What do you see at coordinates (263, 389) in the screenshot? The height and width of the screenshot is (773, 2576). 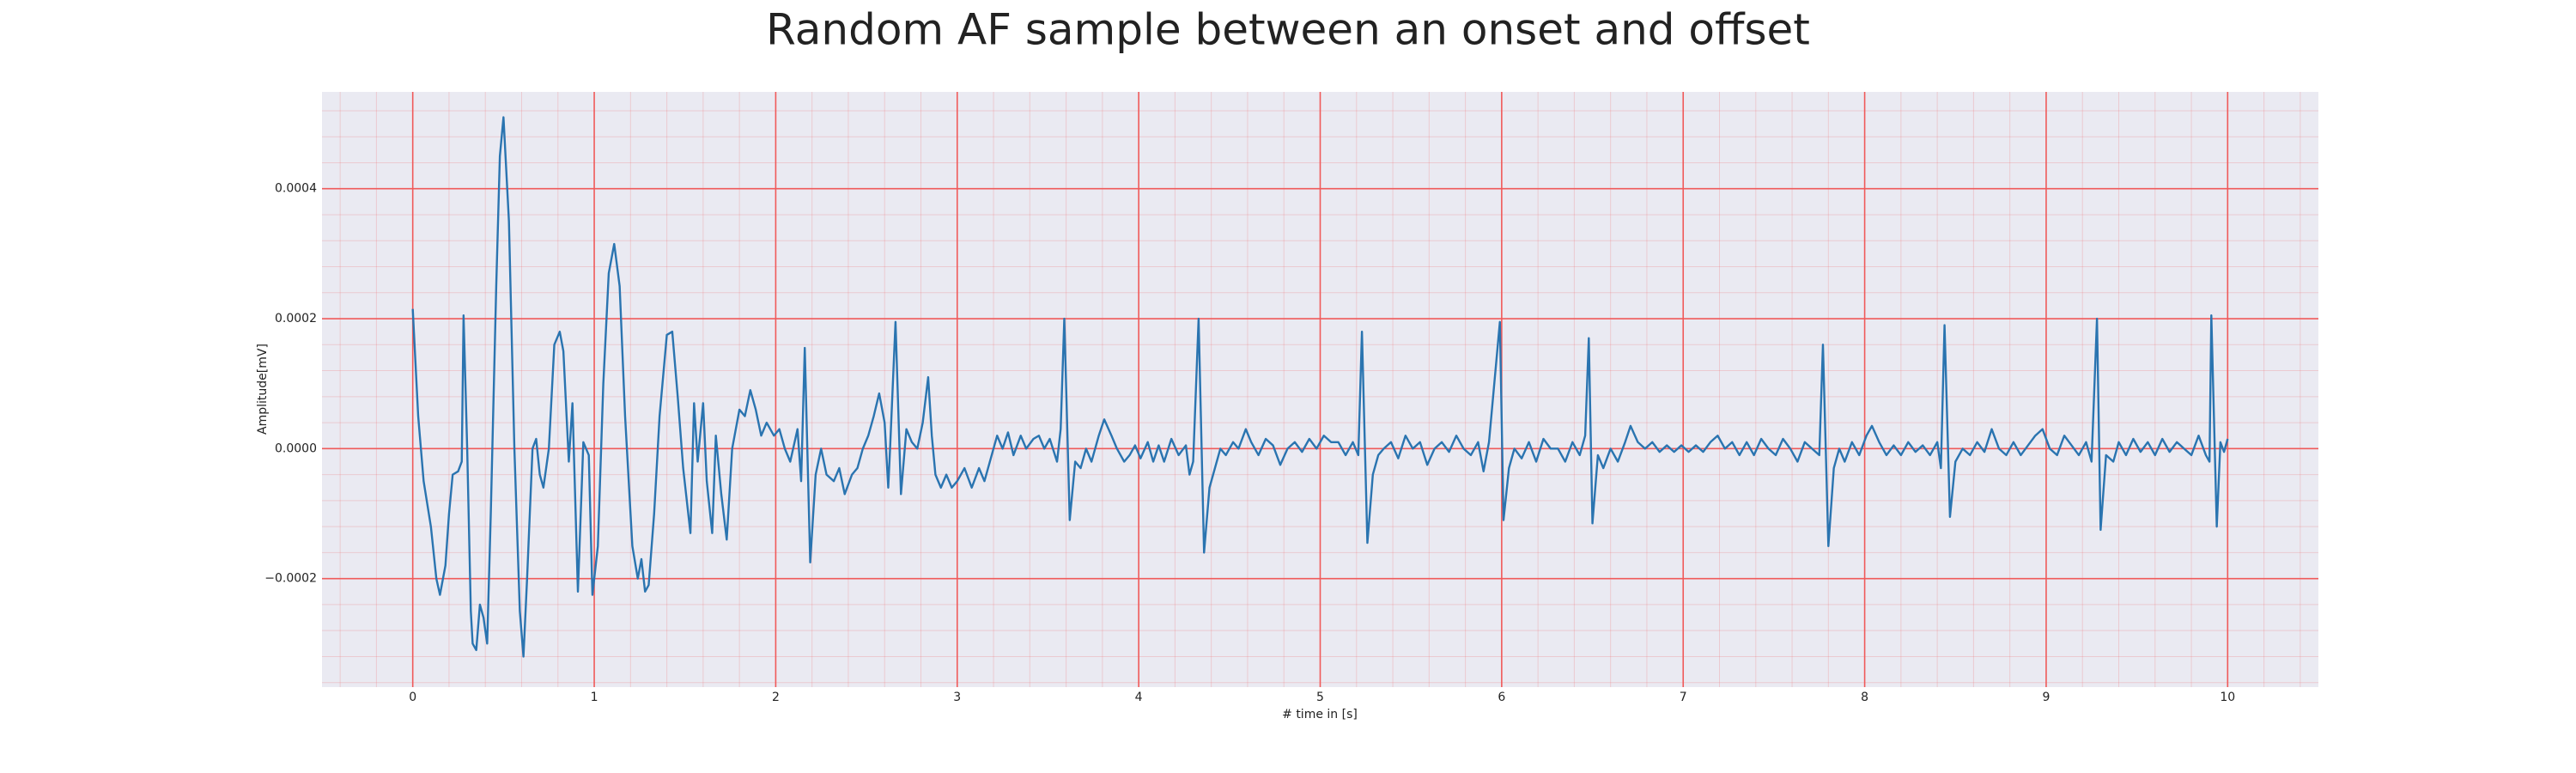 I see `y-axis-label: Amplitude[mV]` at bounding box center [263, 389].